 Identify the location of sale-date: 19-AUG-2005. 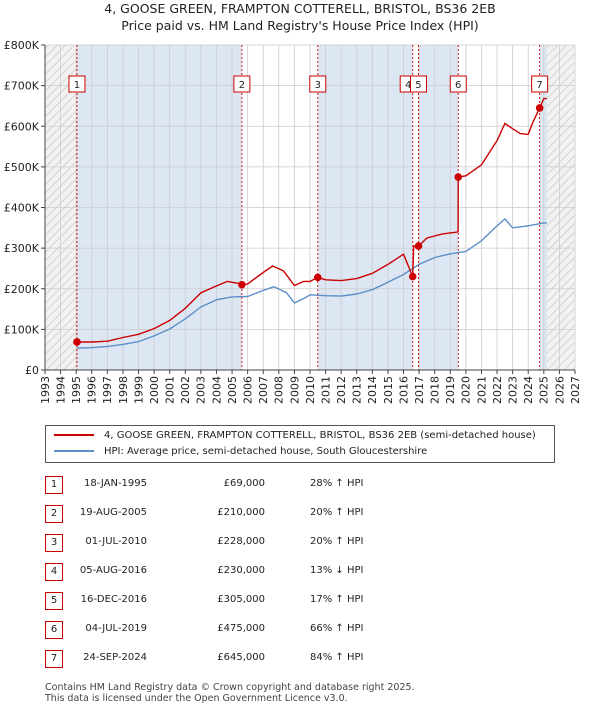
(113, 512).